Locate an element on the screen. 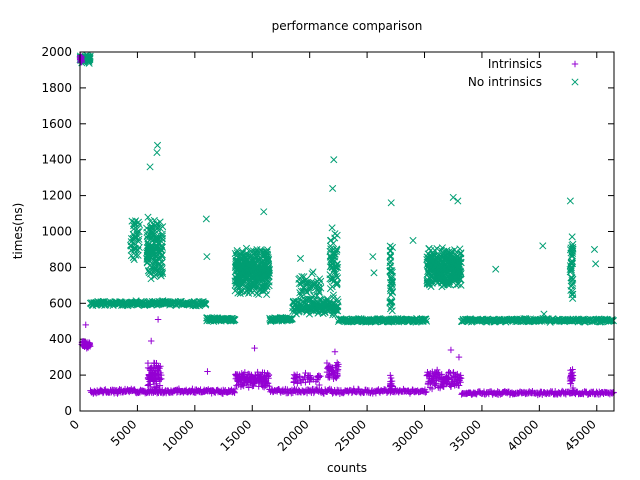  y-tick-label: 1400 is located at coordinates (56, 160).